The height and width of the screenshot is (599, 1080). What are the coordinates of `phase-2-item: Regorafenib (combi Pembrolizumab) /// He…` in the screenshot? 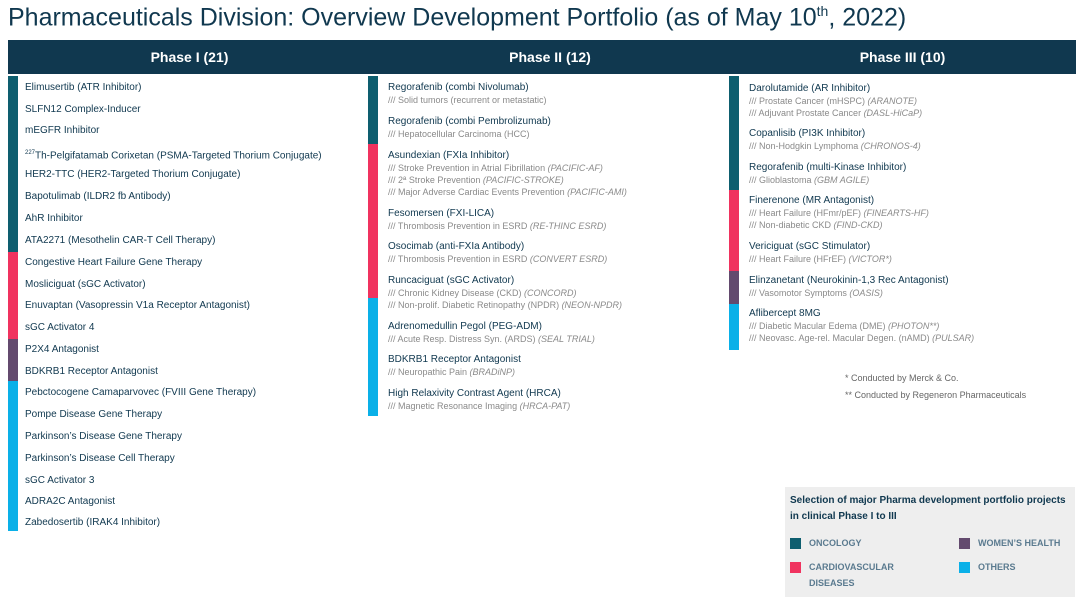 It's located at (469, 127).